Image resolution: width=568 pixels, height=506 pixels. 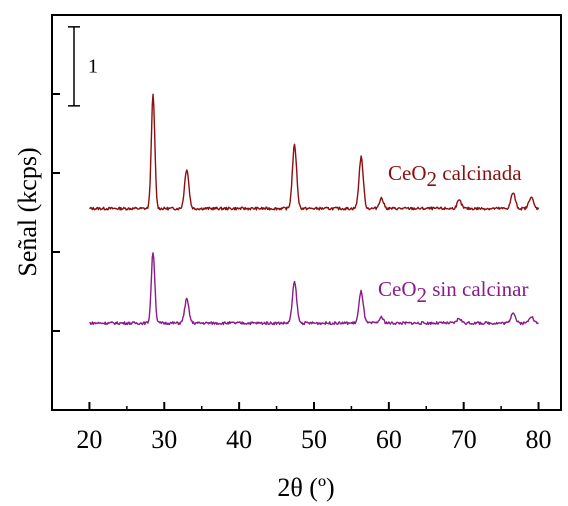 I want to click on x-tick-label: 70, so click(x=464, y=439).